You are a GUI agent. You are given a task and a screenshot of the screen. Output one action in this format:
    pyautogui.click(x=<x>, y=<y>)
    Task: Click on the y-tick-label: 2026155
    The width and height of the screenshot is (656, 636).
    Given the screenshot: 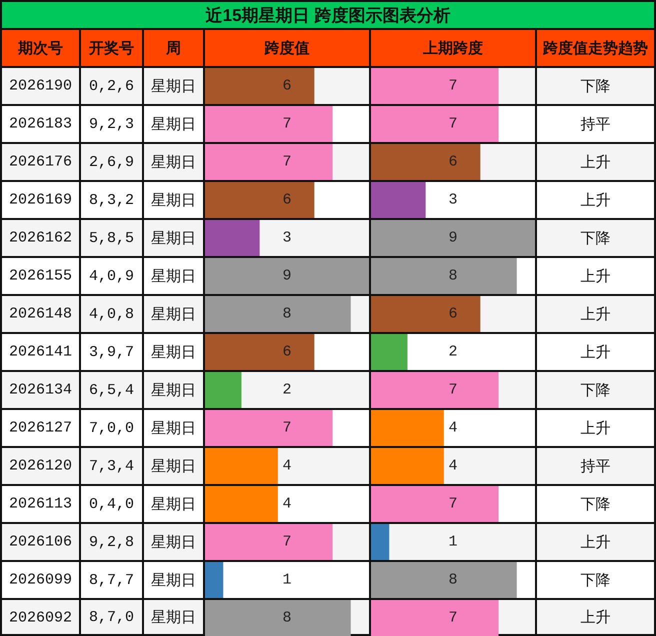 What is the action you would take?
    pyautogui.click(x=40, y=276)
    